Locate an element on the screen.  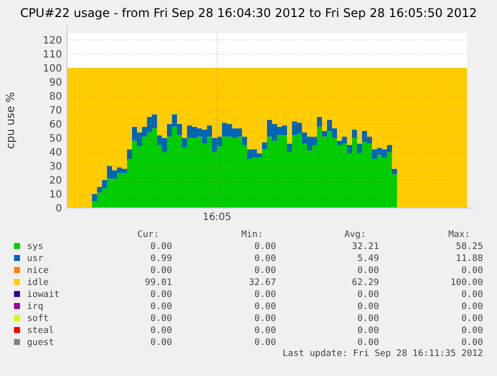
text: 99.01 is located at coordinates (158, 283).